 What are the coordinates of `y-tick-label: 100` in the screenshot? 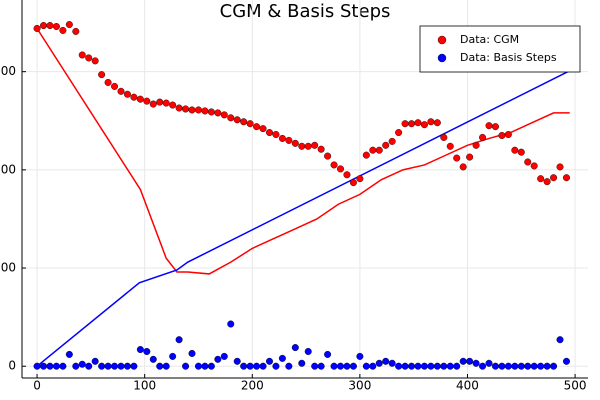 It's located at (8, 268).